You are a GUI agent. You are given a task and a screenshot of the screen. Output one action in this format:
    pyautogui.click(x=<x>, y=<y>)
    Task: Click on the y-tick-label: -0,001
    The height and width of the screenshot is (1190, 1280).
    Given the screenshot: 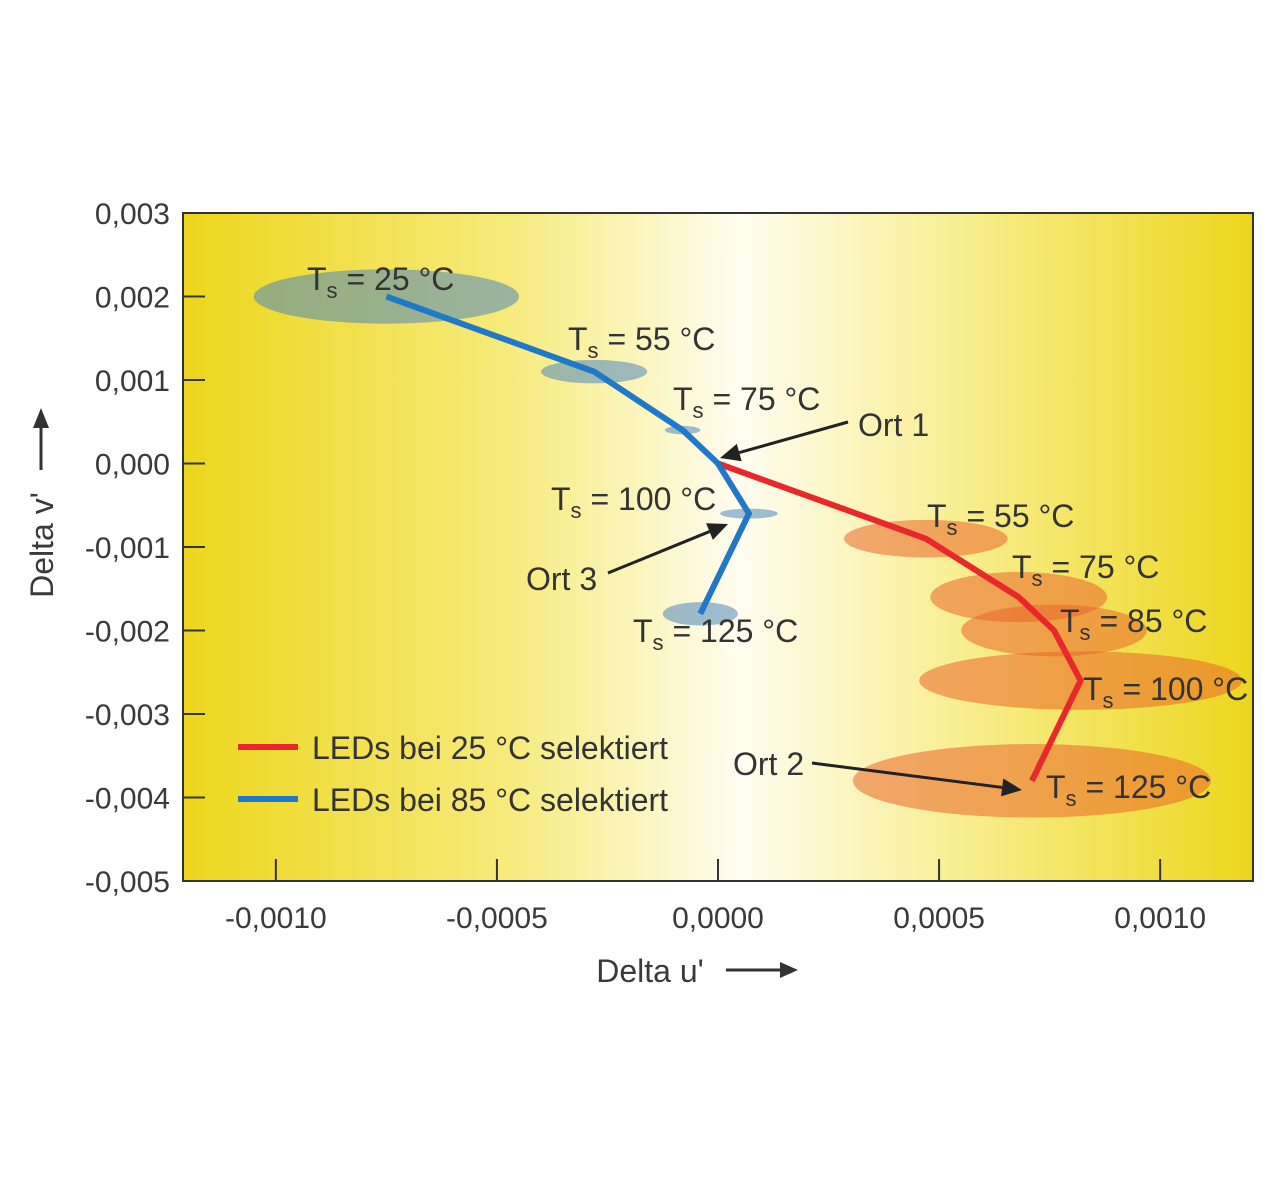 What is the action you would take?
    pyautogui.click(x=127, y=548)
    